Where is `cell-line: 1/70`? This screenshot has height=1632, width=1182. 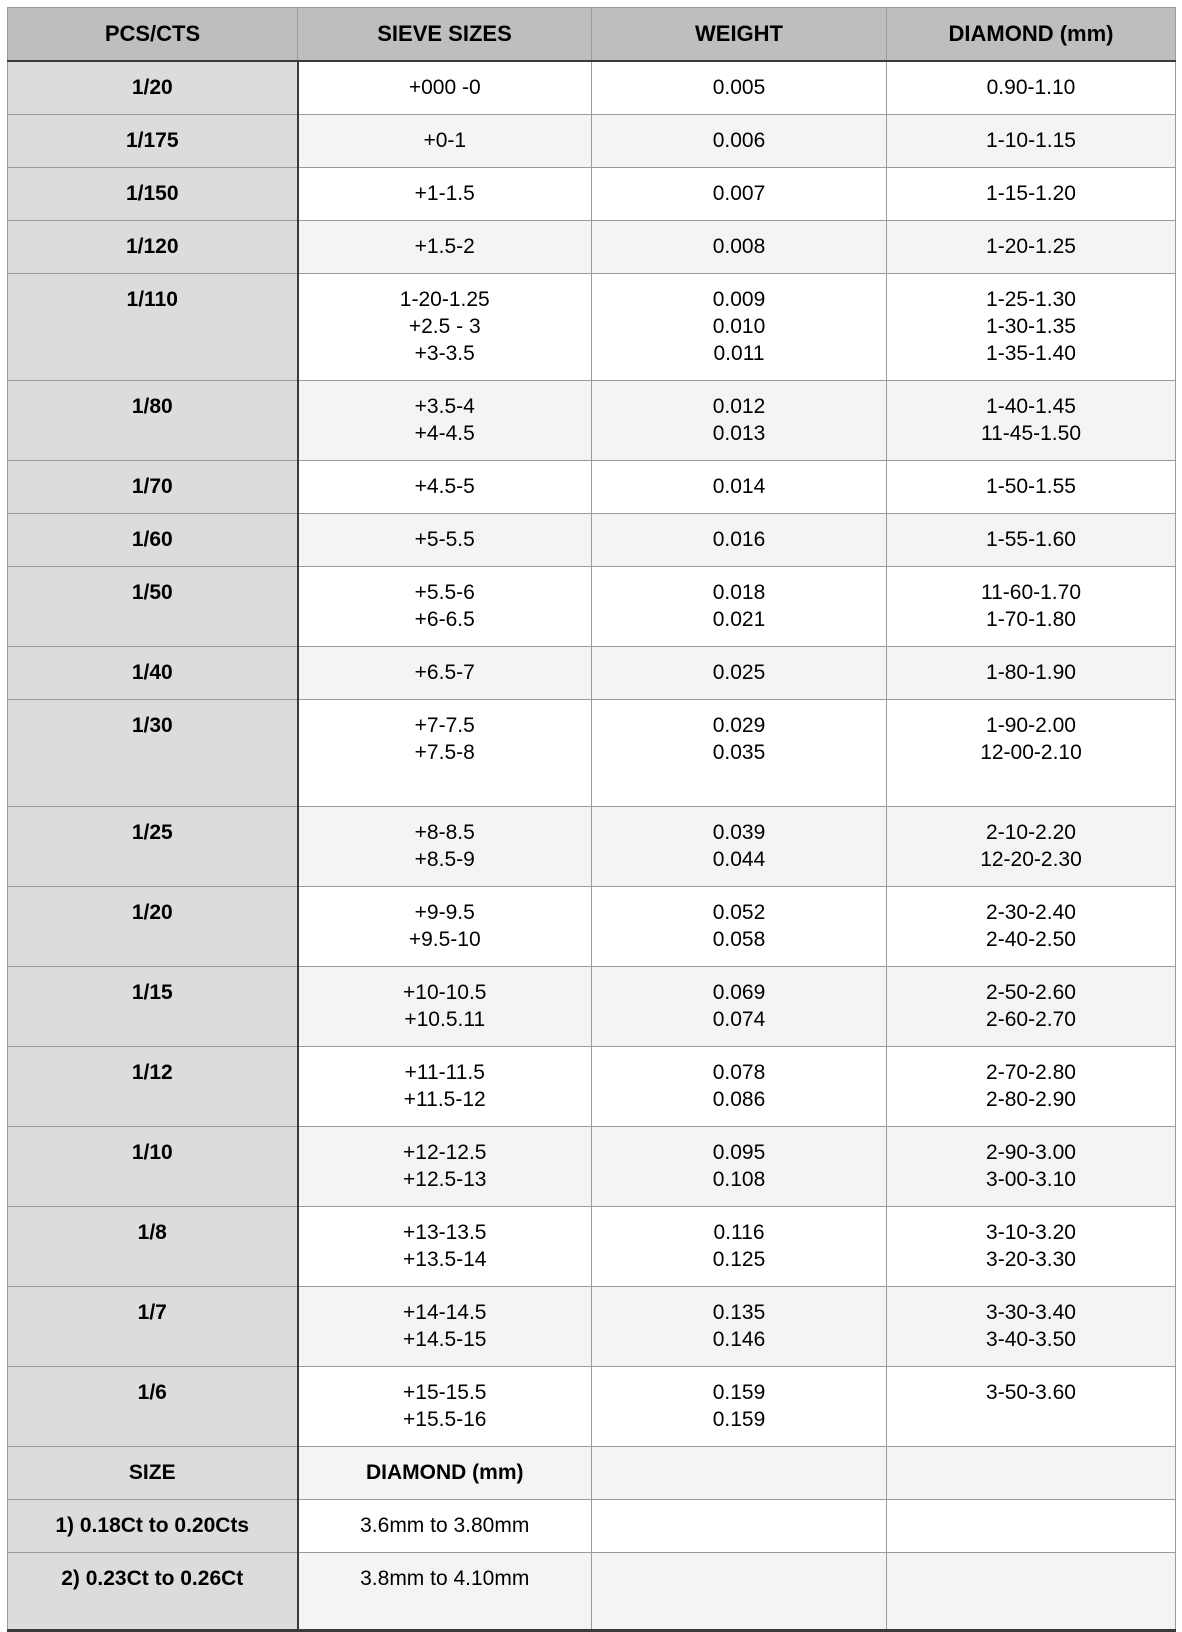 cell-line: 1/70 is located at coordinates (152, 486).